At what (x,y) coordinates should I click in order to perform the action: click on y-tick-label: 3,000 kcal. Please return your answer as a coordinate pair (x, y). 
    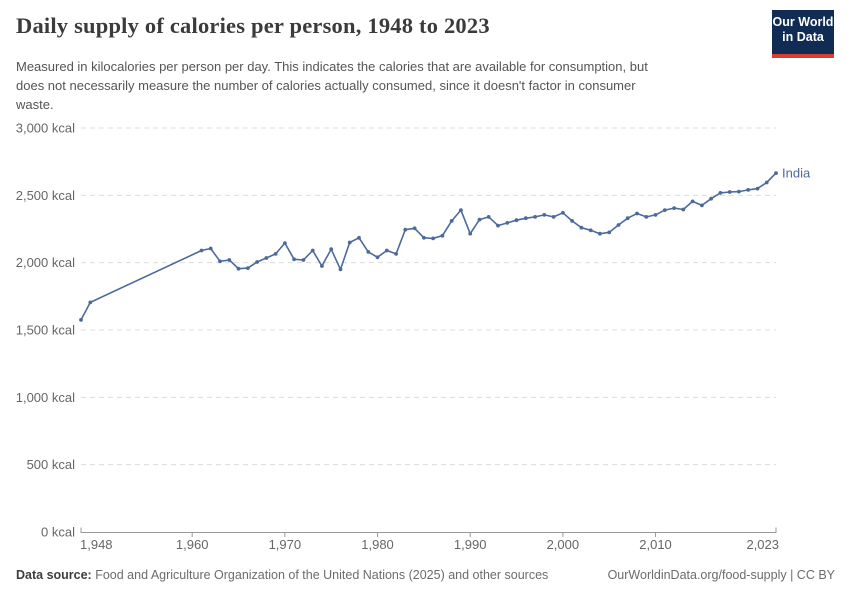
    Looking at the image, I should click on (45, 128).